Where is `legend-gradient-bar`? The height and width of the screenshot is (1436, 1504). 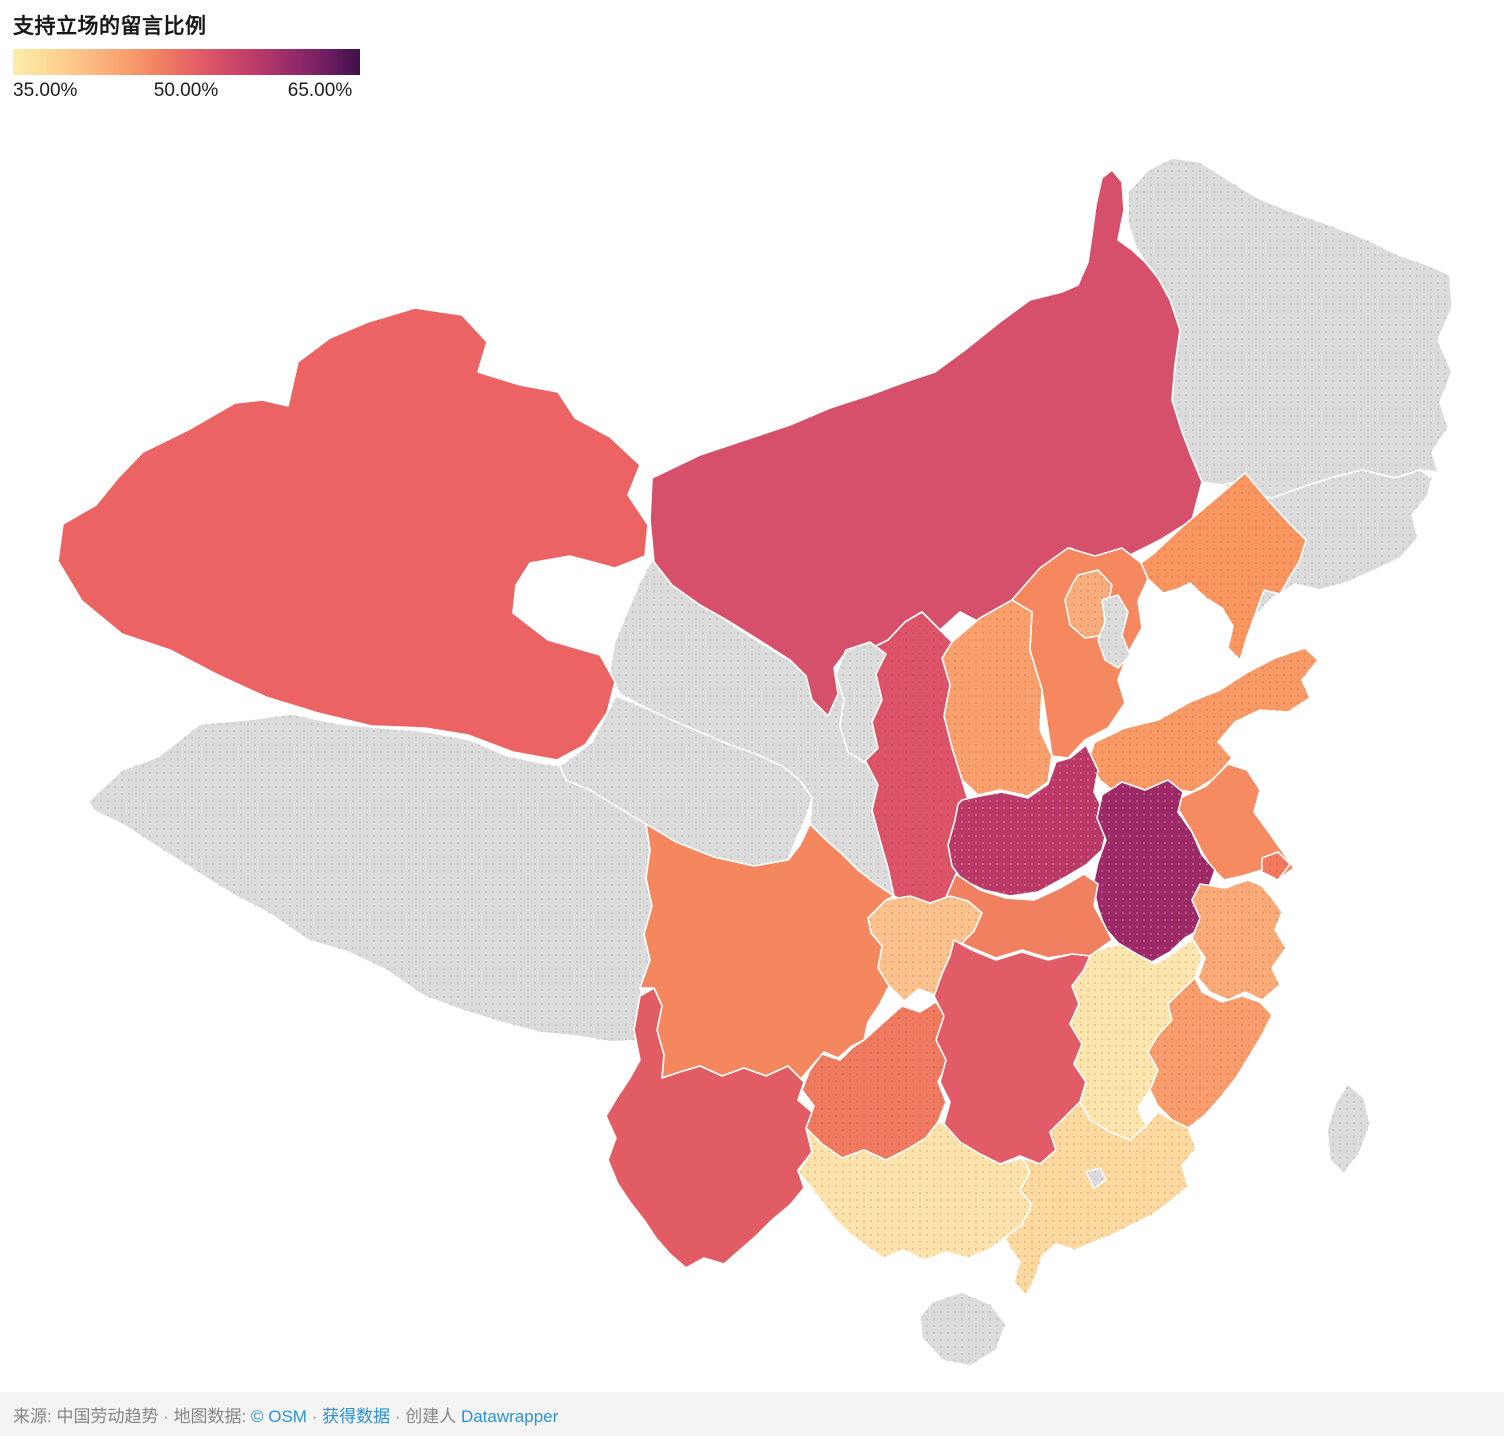
legend-gradient-bar is located at coordinates (186, 62).